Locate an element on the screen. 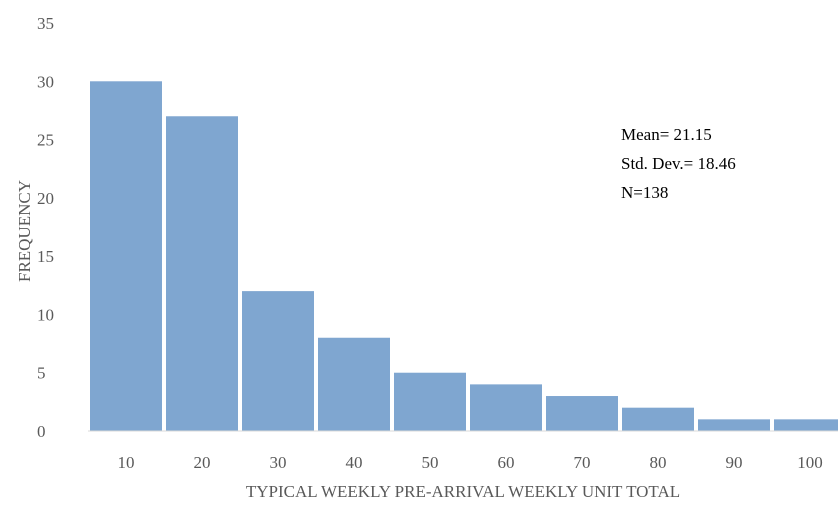  x-tick-label: 60 is located at coordinates (506, 462).